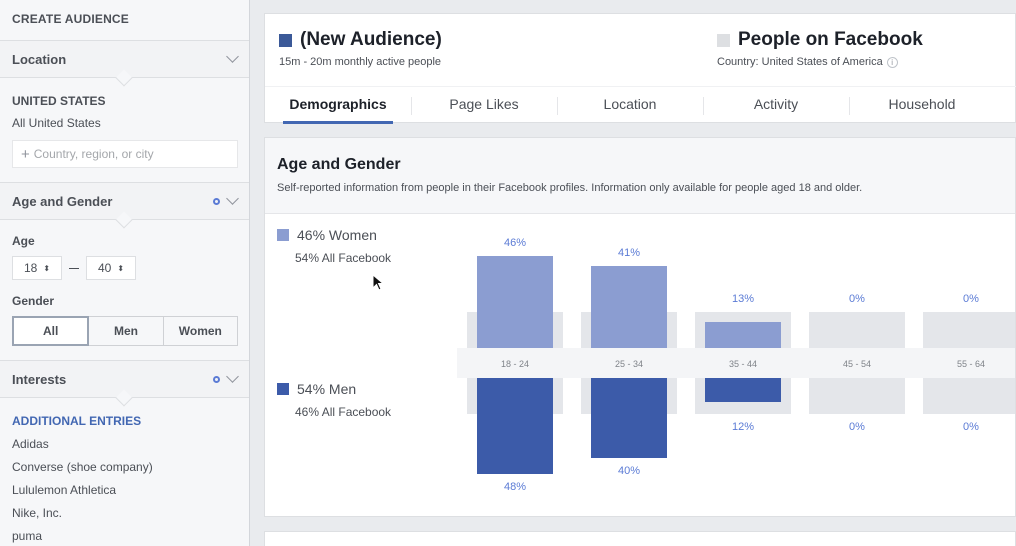  Describe the element at coordinates (39, 59) in the screenshot. I see `location-header-label: Location` at that location.